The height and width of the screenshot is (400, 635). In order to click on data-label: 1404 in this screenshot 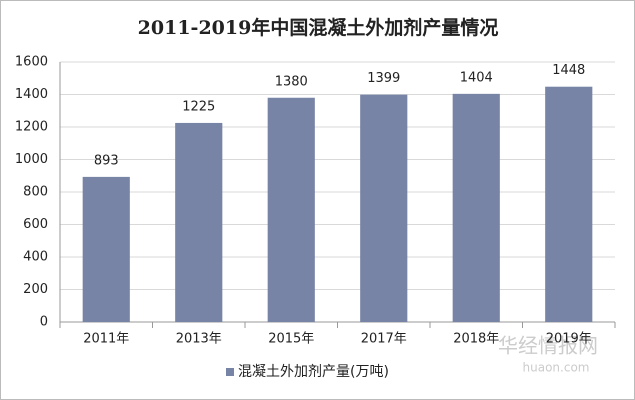, I will do `click(476, 77)`.